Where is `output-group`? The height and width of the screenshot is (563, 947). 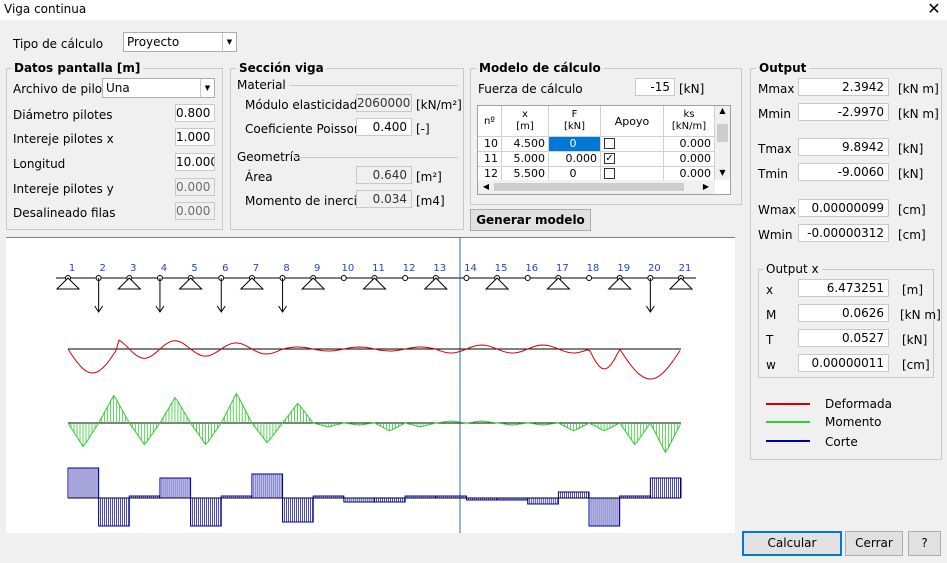
output-group is located at coordinates (846, 264).